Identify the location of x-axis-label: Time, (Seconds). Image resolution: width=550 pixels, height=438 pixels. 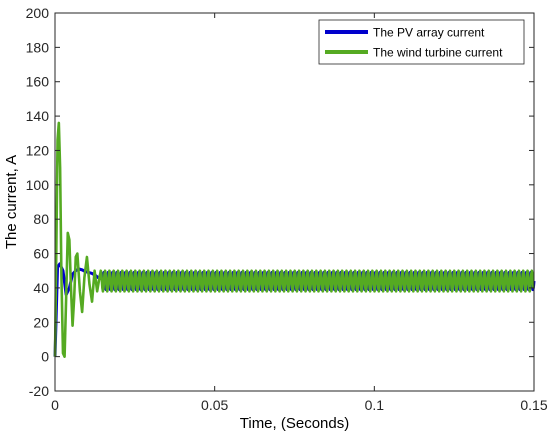
(294, 423).